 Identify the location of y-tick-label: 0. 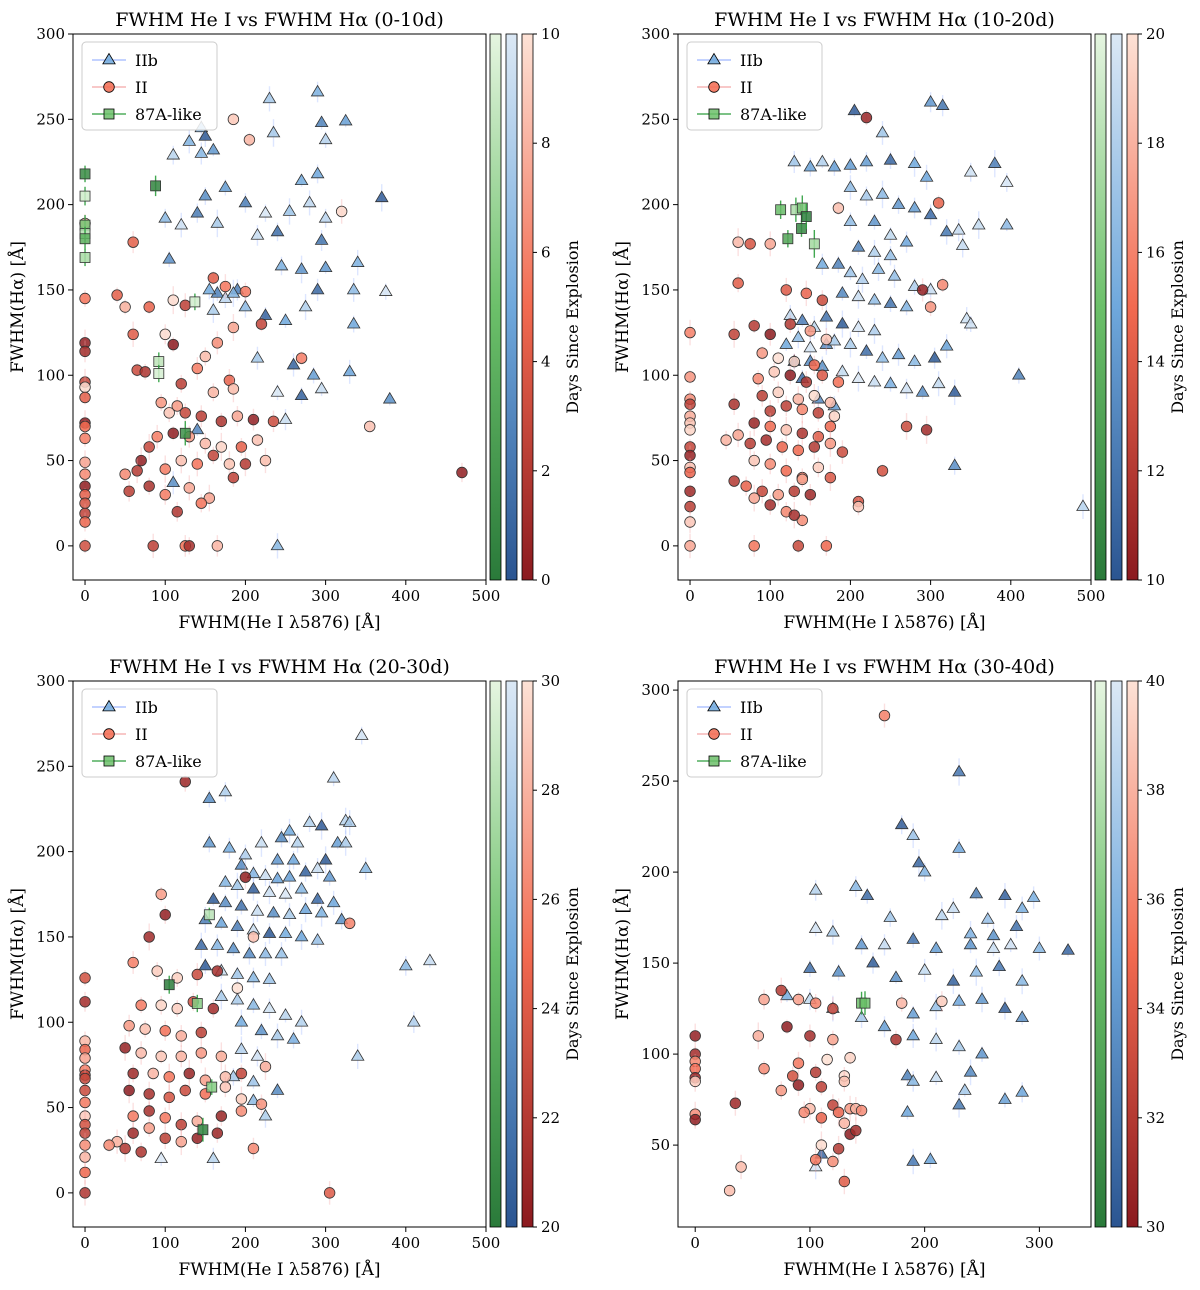
(60, 1193).